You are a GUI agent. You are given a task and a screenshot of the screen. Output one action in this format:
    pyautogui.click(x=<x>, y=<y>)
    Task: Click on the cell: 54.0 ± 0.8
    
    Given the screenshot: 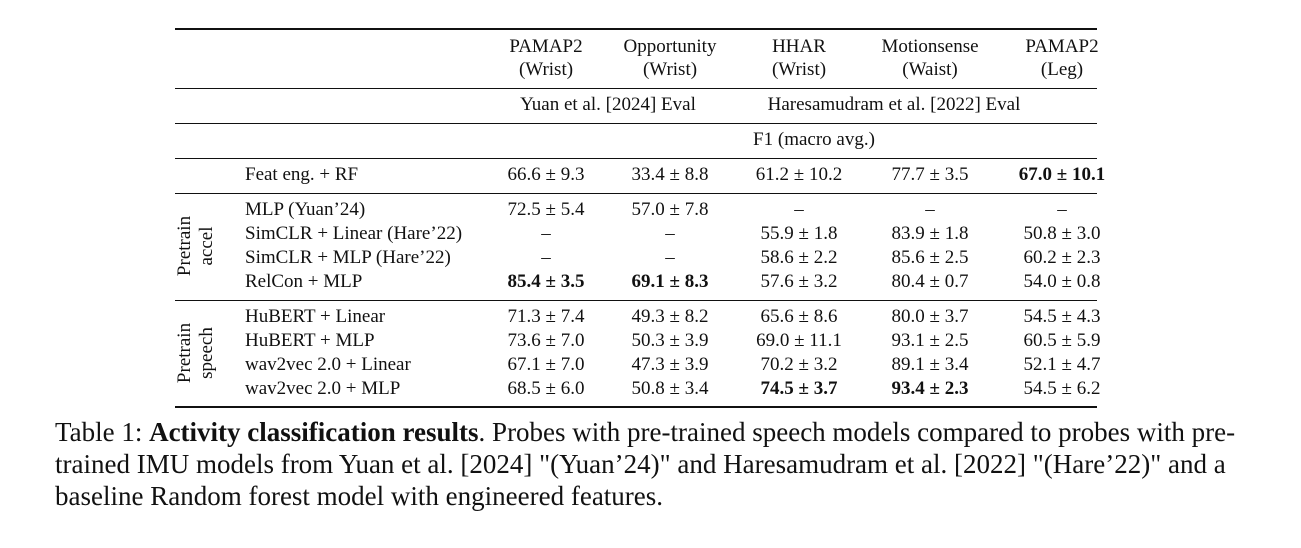 What is the action you would take?
    pyautogui.click(x=1062, y=281)
    